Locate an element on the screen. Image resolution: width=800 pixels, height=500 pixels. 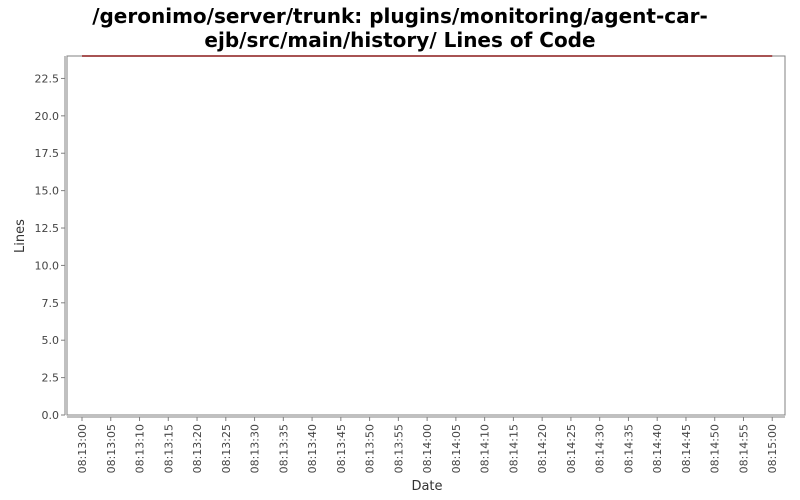
x-tick-label: 08:13:05 is located at coordinates (111, 448).